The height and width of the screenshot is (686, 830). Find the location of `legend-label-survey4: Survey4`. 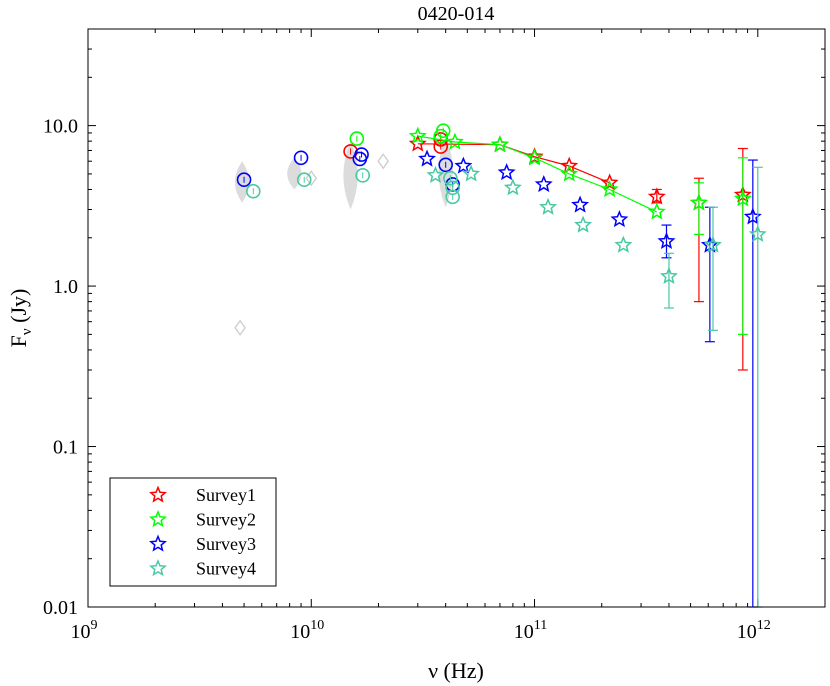

legend-label-survey4: Survey4 is located at coordinates (226, 569).